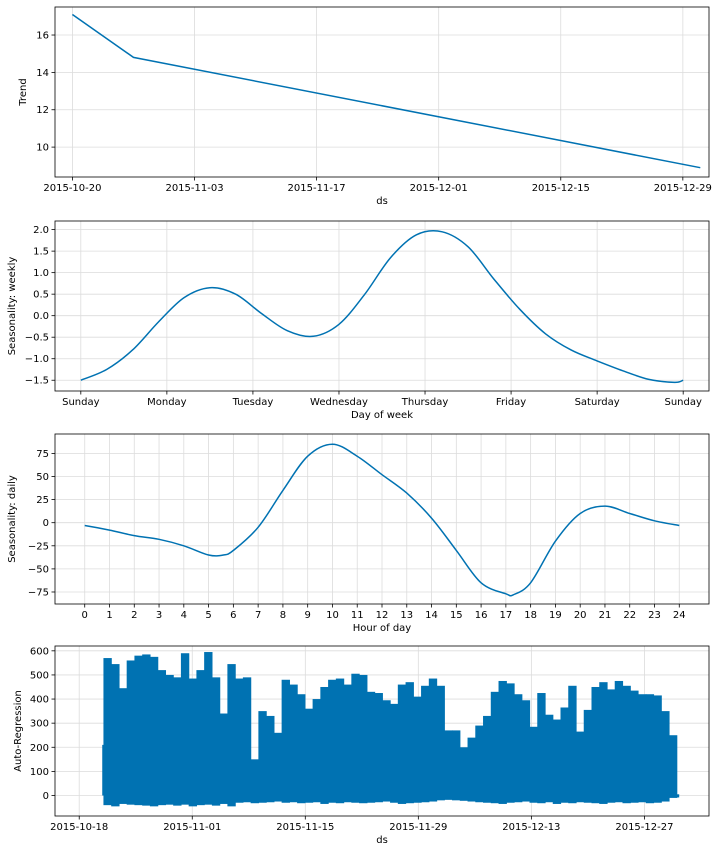 Image resolution: width=716 pixels, height=856 pixels. What do you see at coordinates (194, 188) in the screenshot?
I see `x-tick-label: 2015-11-03` at bounding box center [194, 188].